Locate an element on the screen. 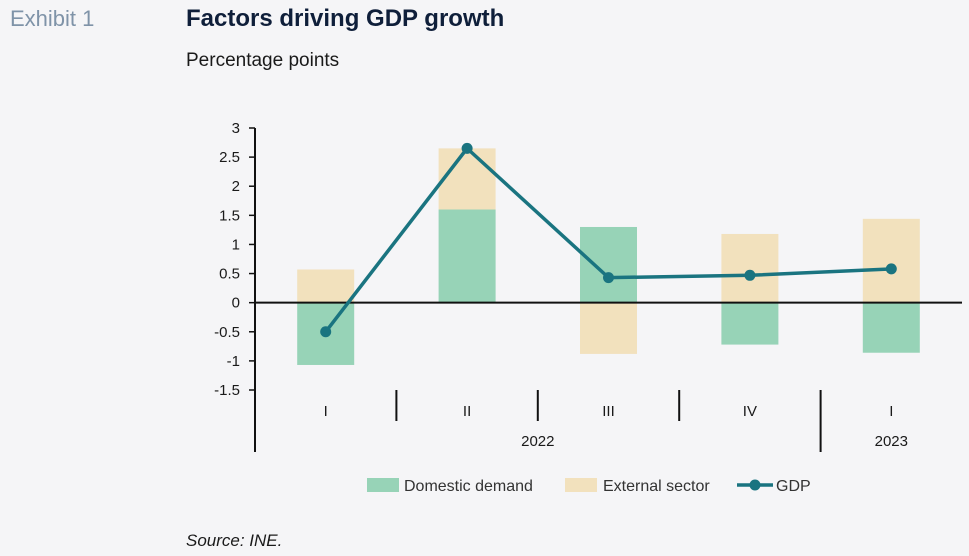 The image size is (969, 556). y-tick-label: -1 is located at coordinates (233, 361).